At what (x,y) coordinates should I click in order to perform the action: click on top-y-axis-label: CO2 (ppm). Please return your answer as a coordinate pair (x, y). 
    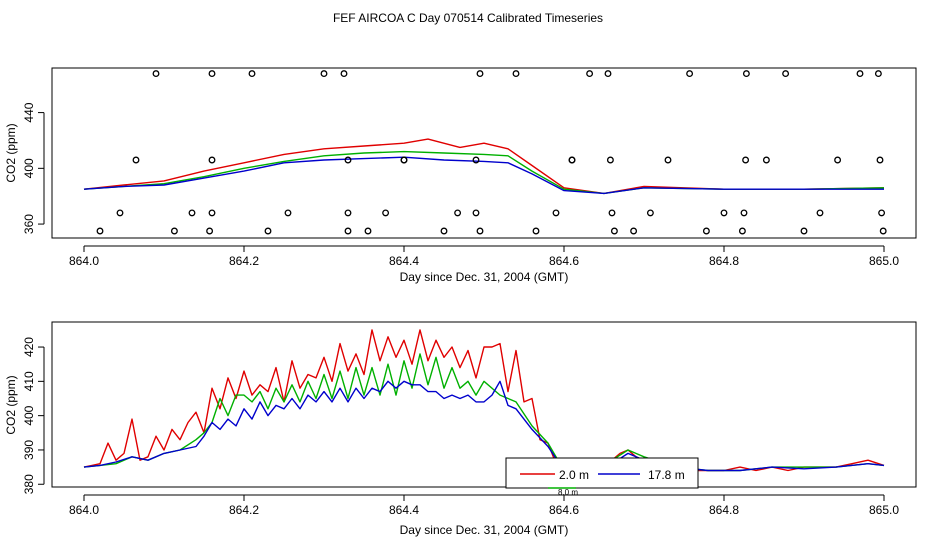
    Looking at the image, I should click on (11, 152).